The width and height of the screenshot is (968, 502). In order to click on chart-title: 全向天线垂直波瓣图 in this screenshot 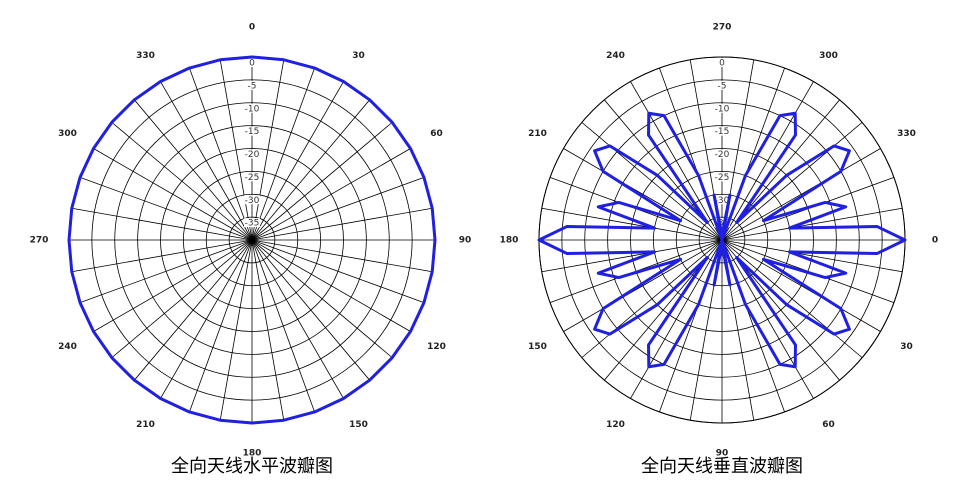, I will do `click(722, 466)`.